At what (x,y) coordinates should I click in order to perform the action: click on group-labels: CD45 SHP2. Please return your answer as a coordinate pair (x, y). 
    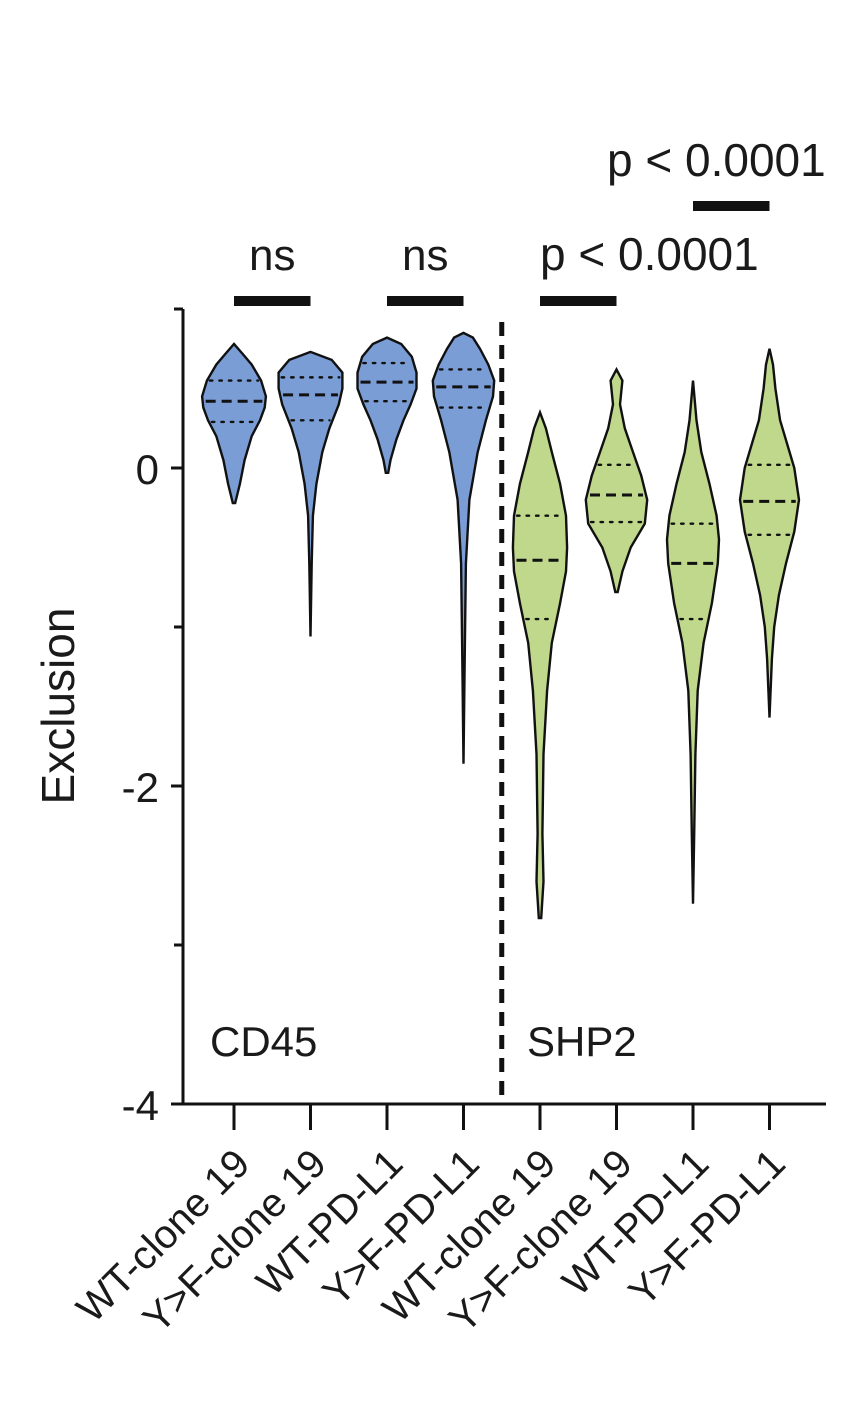
    Looking at the image, I should click on (423, 1041).